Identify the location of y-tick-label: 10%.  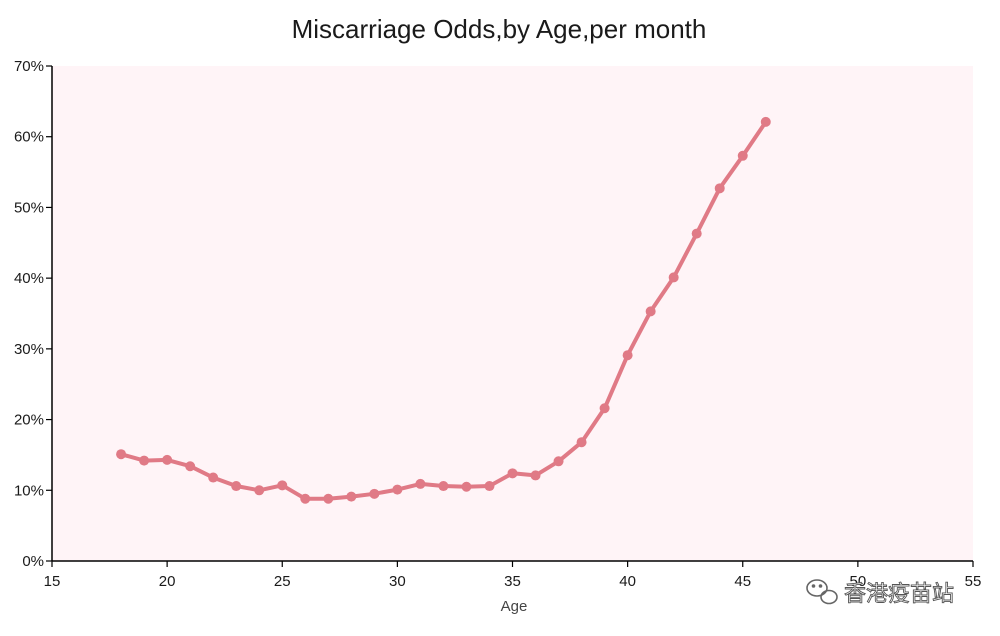
(29, 490).